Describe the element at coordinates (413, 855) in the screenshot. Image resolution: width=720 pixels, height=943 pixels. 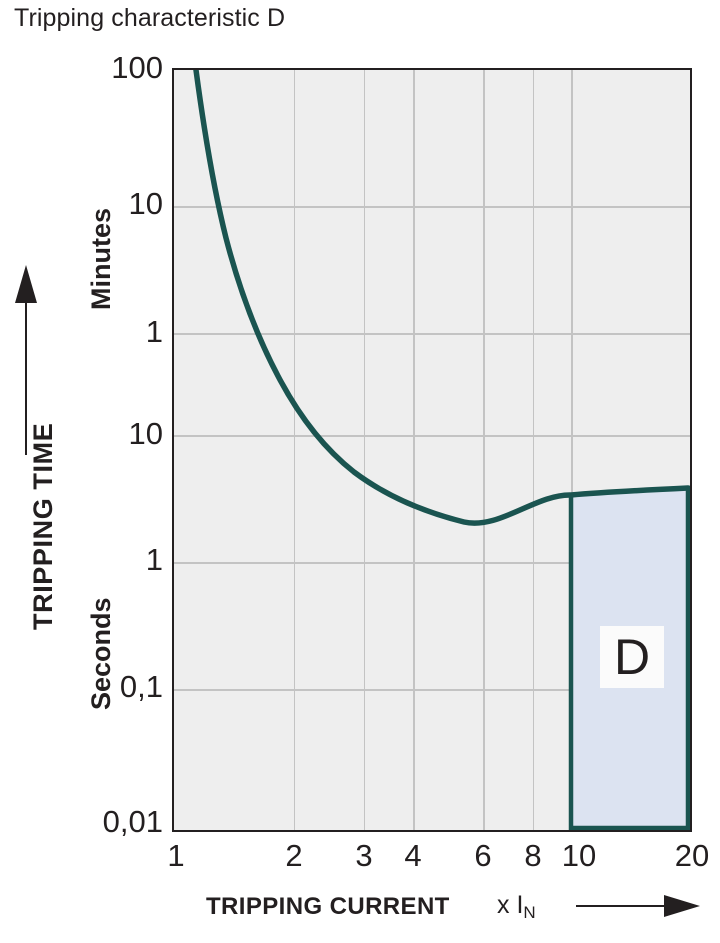
I see `x-tick-4: 4` at that location.